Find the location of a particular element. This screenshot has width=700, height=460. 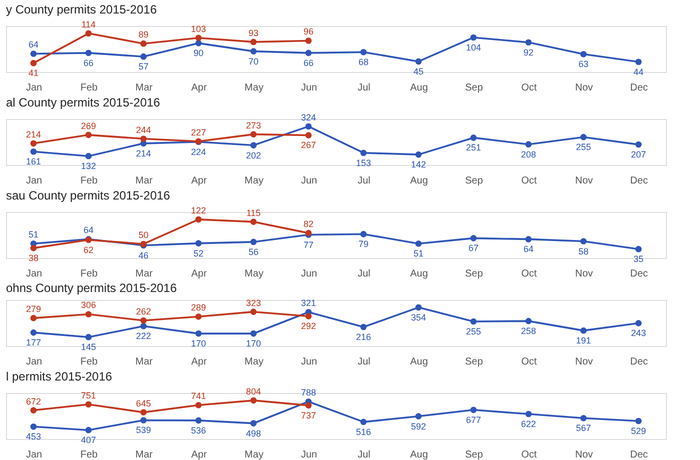

data-label: 132 is located at coordinates (88, 166).